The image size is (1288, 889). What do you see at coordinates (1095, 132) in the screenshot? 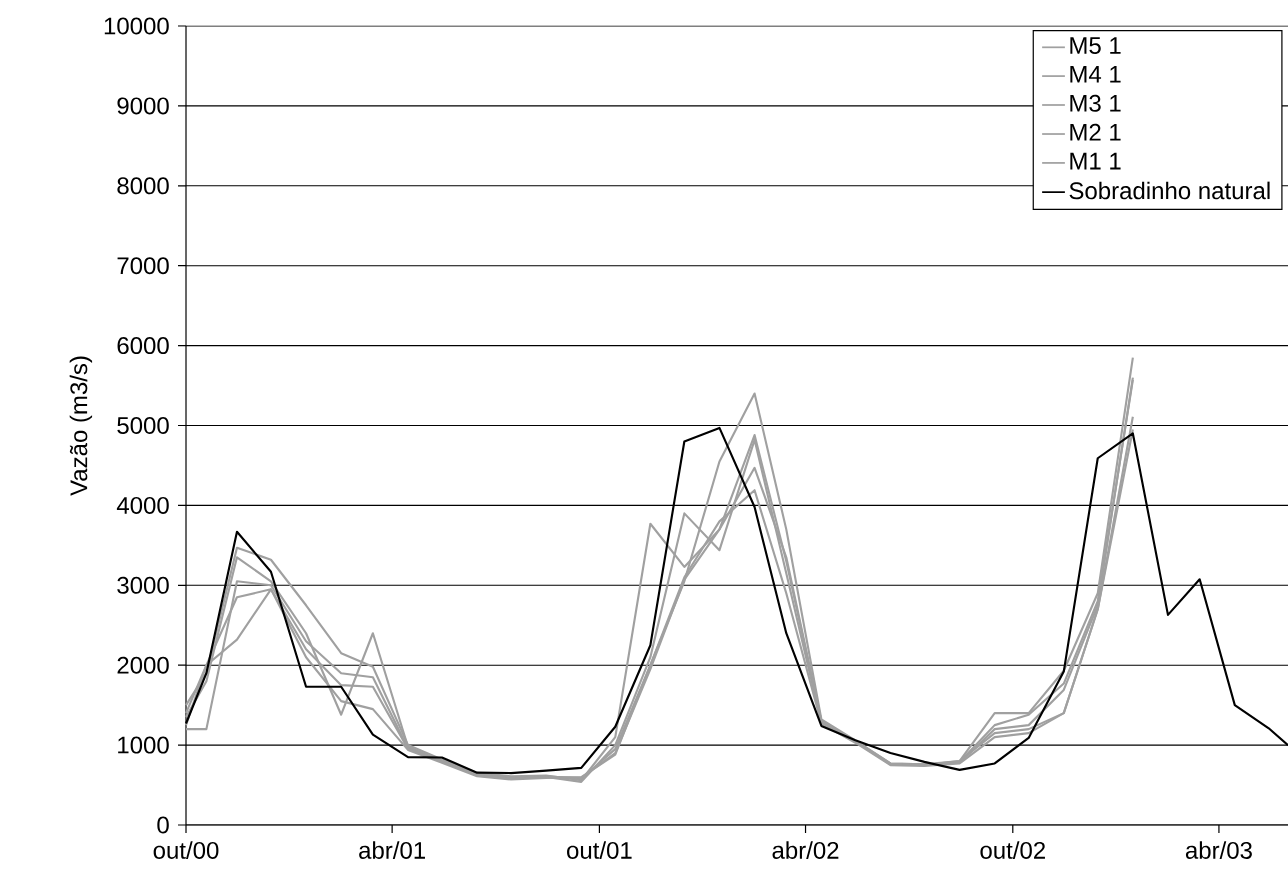
I see `legend-label: M2 1` at bounding box center [1095, 132].